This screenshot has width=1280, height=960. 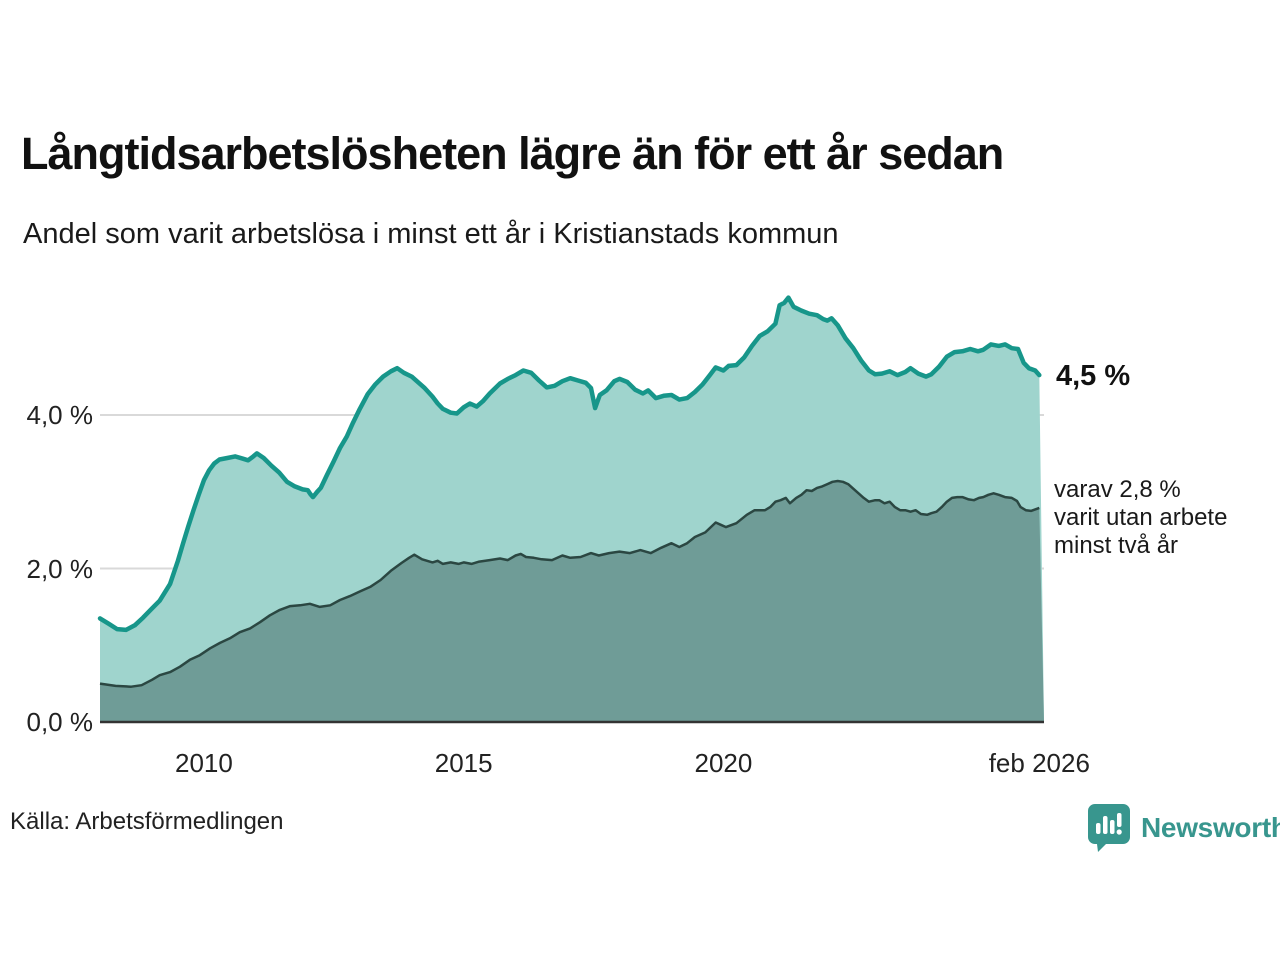 What do you see at coordinates (1039, 763) in the screenshot?
I see `x-axis-tick-label: feb 2026` at bounding box center [1039, 763].